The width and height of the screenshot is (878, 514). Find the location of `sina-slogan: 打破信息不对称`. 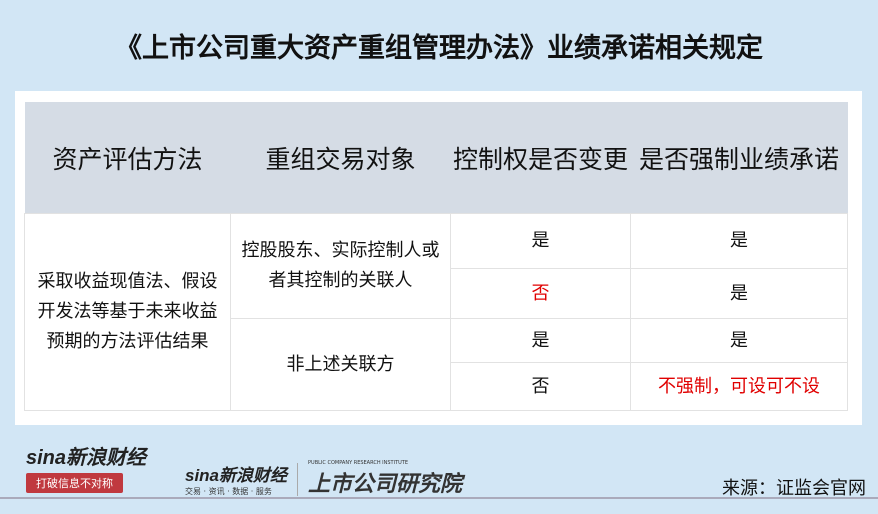

sina-slogan: 打破信息不对称 is located at coordinates (74, 483).